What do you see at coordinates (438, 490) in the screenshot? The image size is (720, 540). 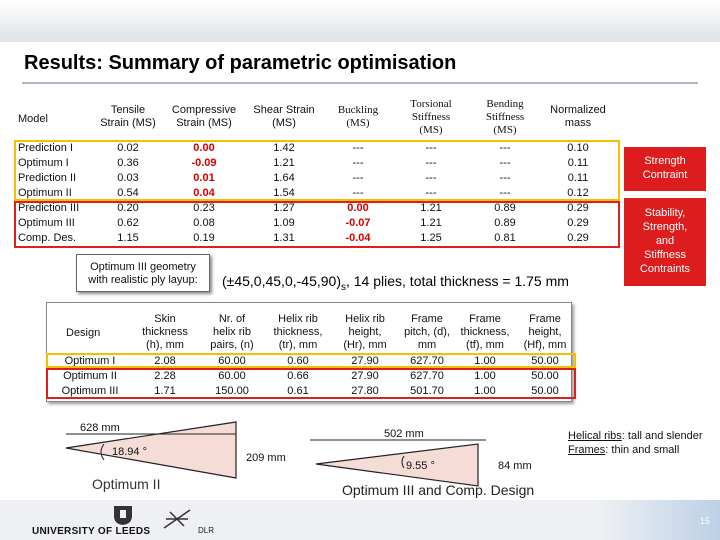 I see `right-caption: Optimum III and Comp. Design` at bounding box center [438, 490].